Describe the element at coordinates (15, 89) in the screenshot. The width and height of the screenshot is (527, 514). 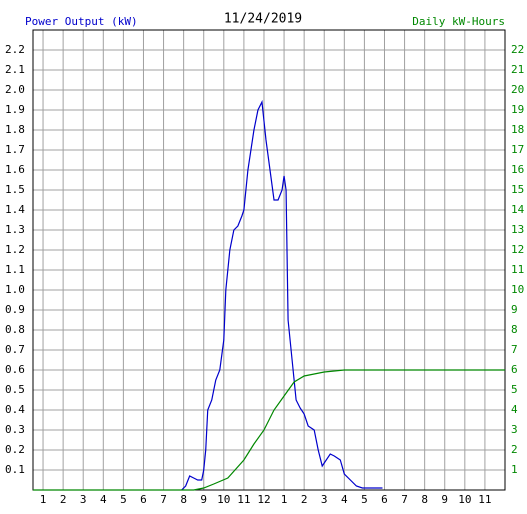
I see `y-tick-label: 2.0` at that location.